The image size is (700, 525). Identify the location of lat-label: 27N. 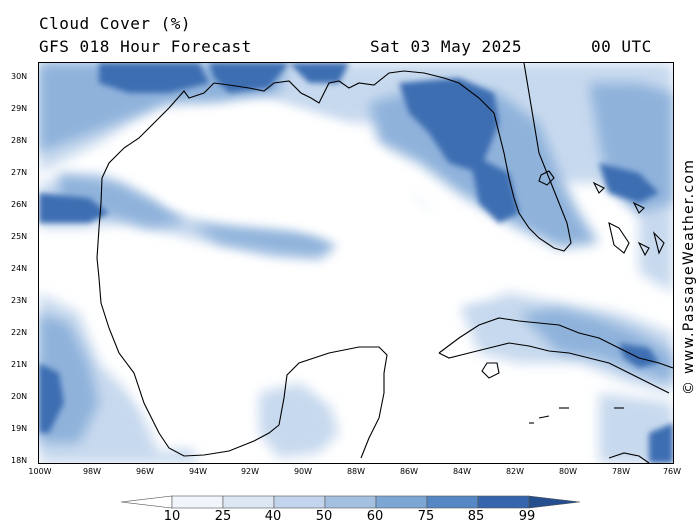
(19, 172).